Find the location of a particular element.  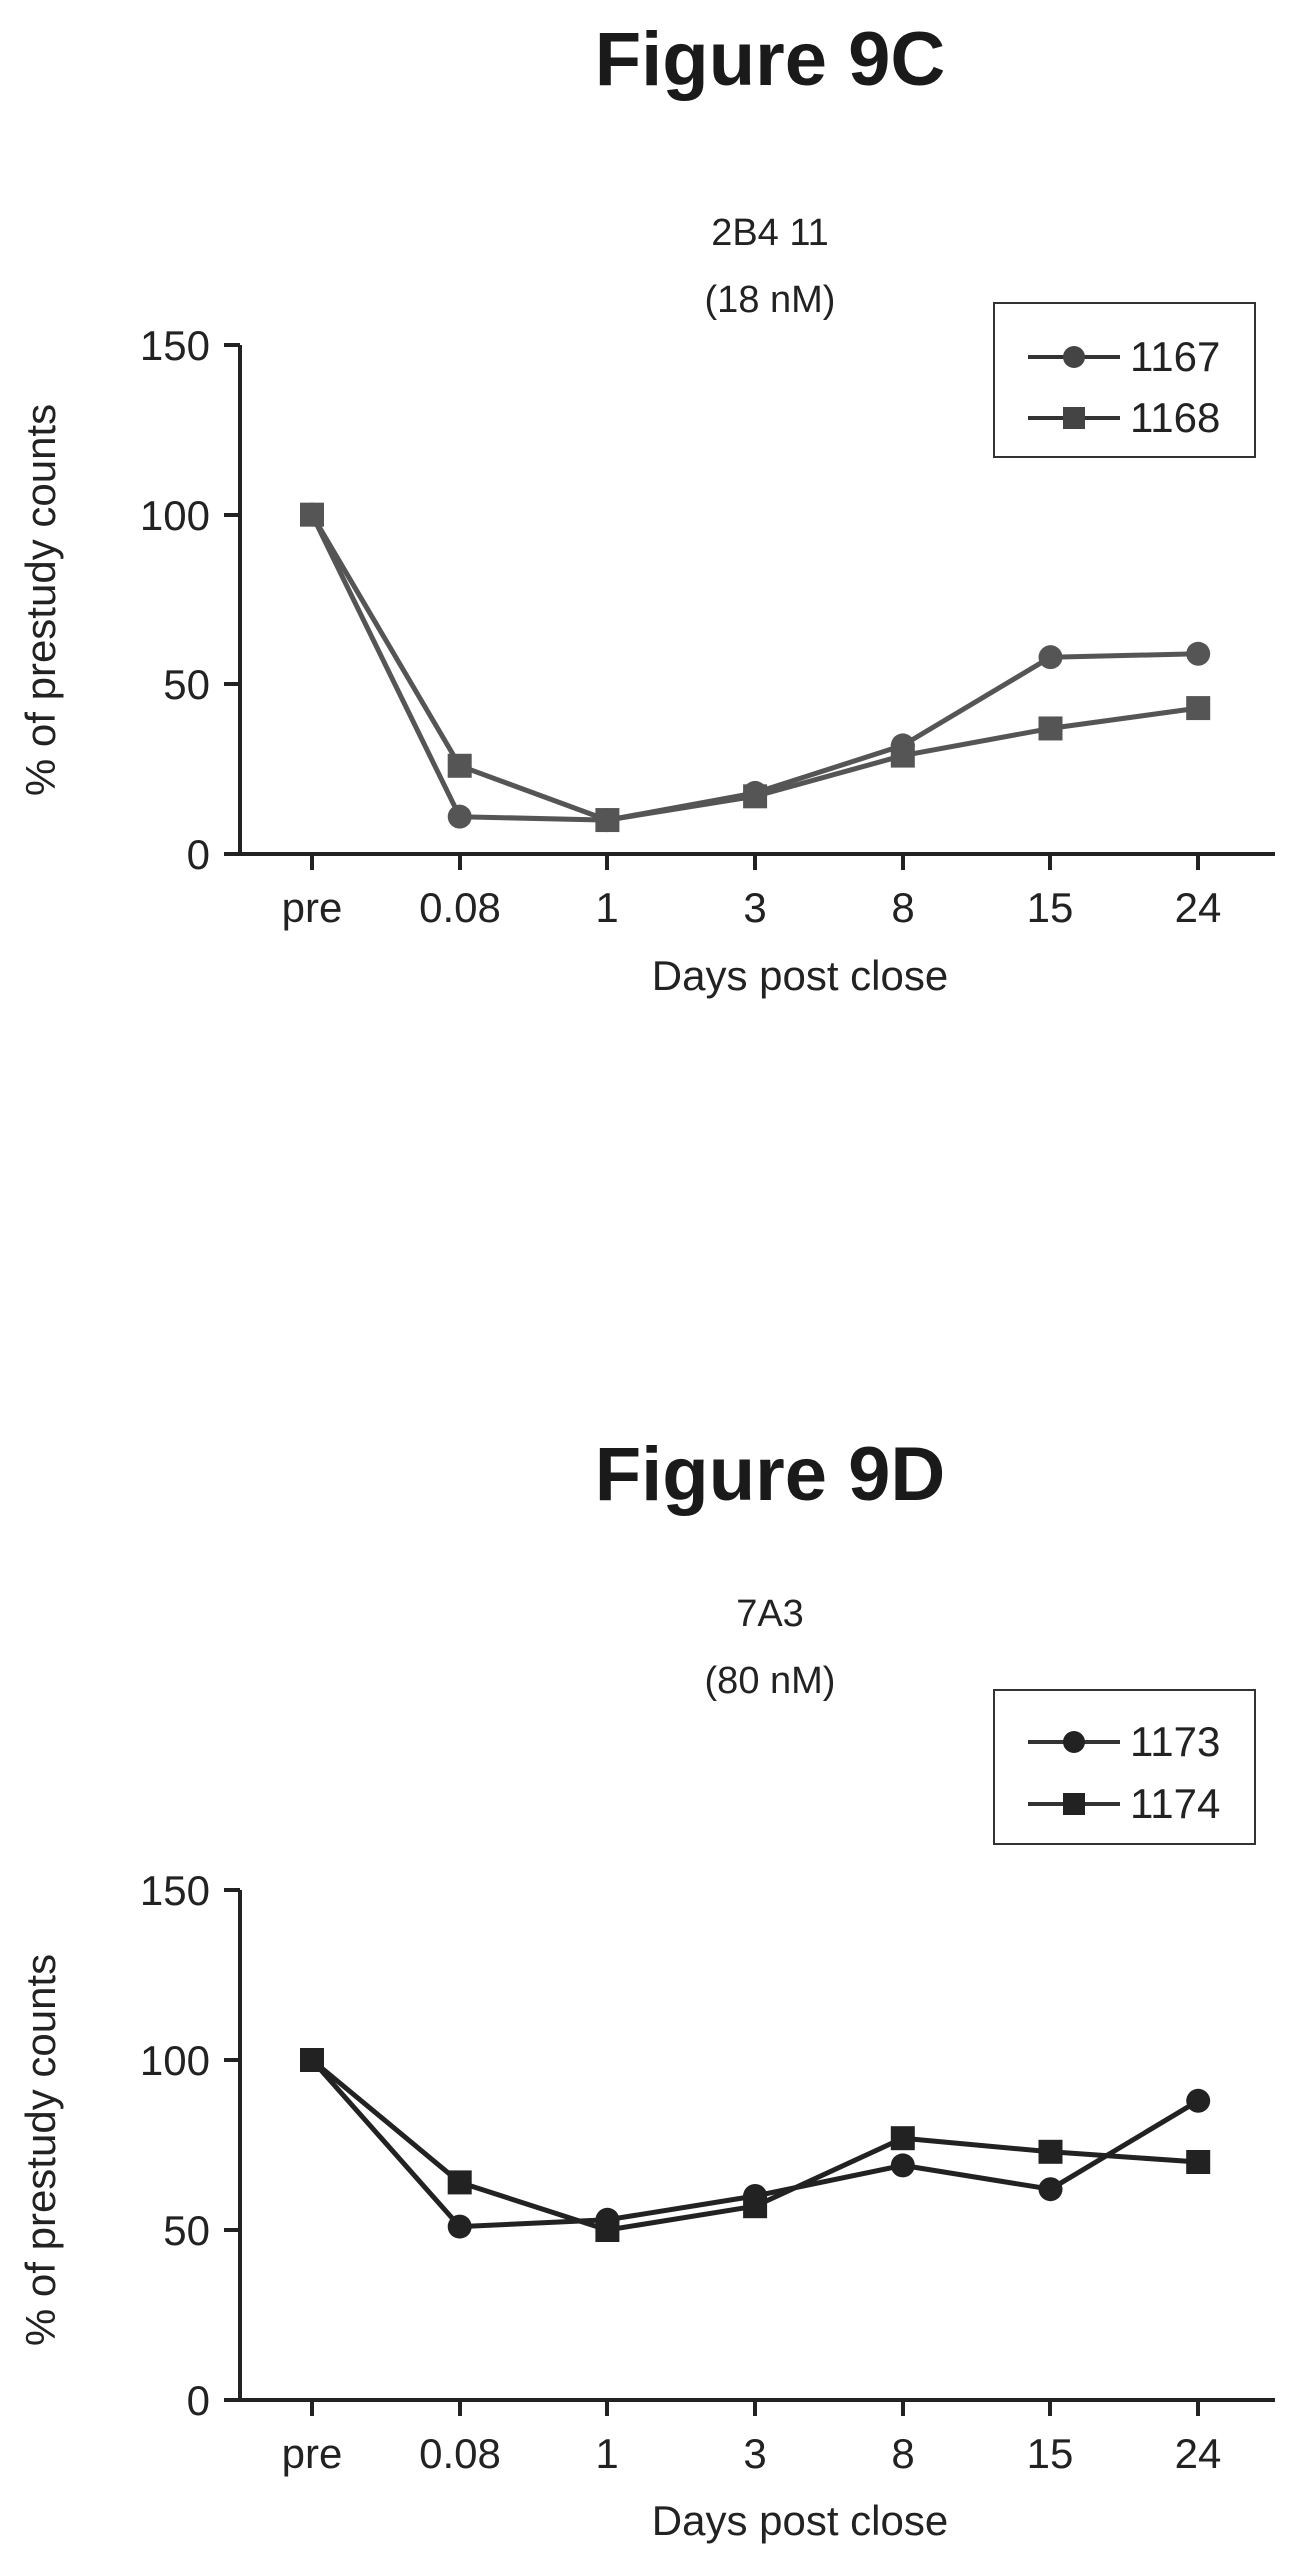

data-point-1168-0.08 is located at coordinates (459, 765).